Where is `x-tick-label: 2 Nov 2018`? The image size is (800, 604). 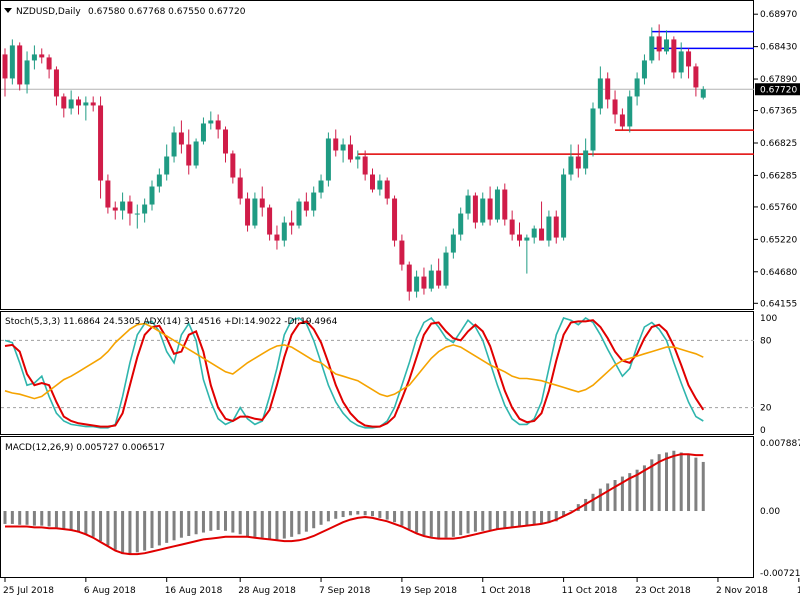 x-tick-label: 2 Nov 2018 is located at coordinates (742, 591).